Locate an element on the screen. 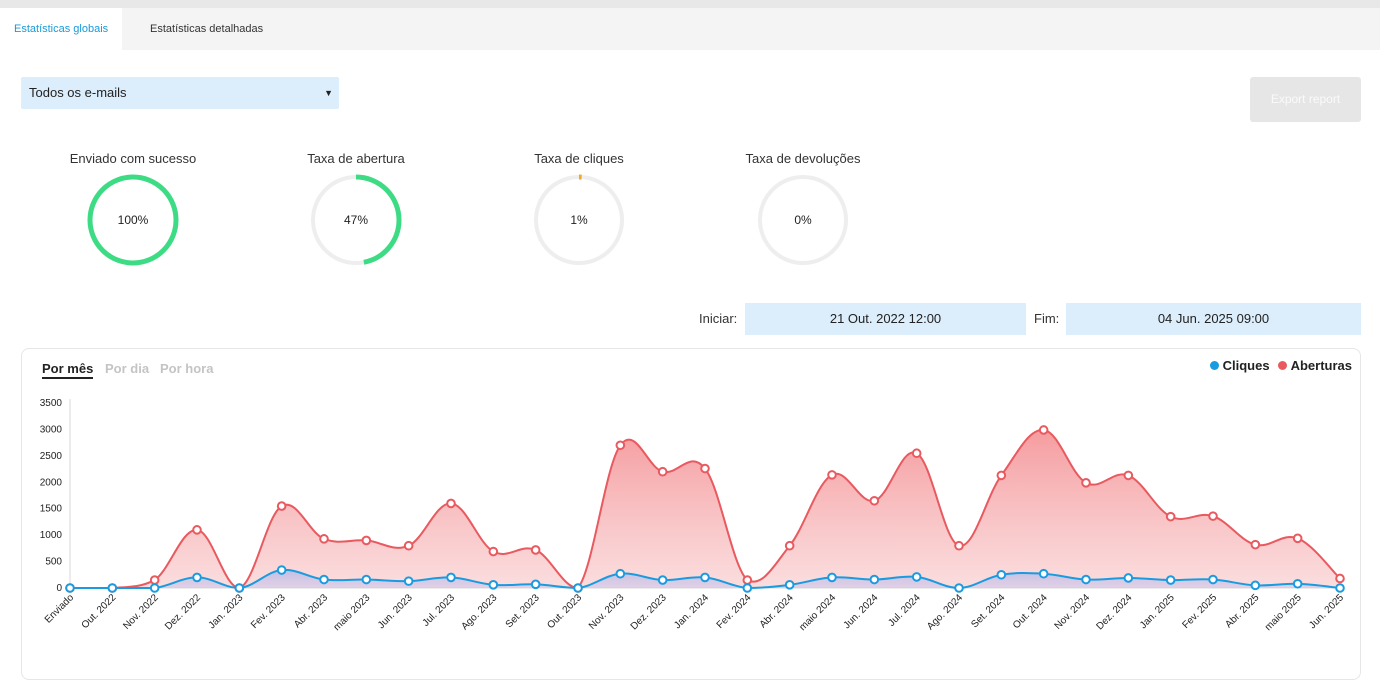 Image resolution: width=1380 pixels, height=695 pixels. export-report-button: Export report is located at coordinates (1305, 99).